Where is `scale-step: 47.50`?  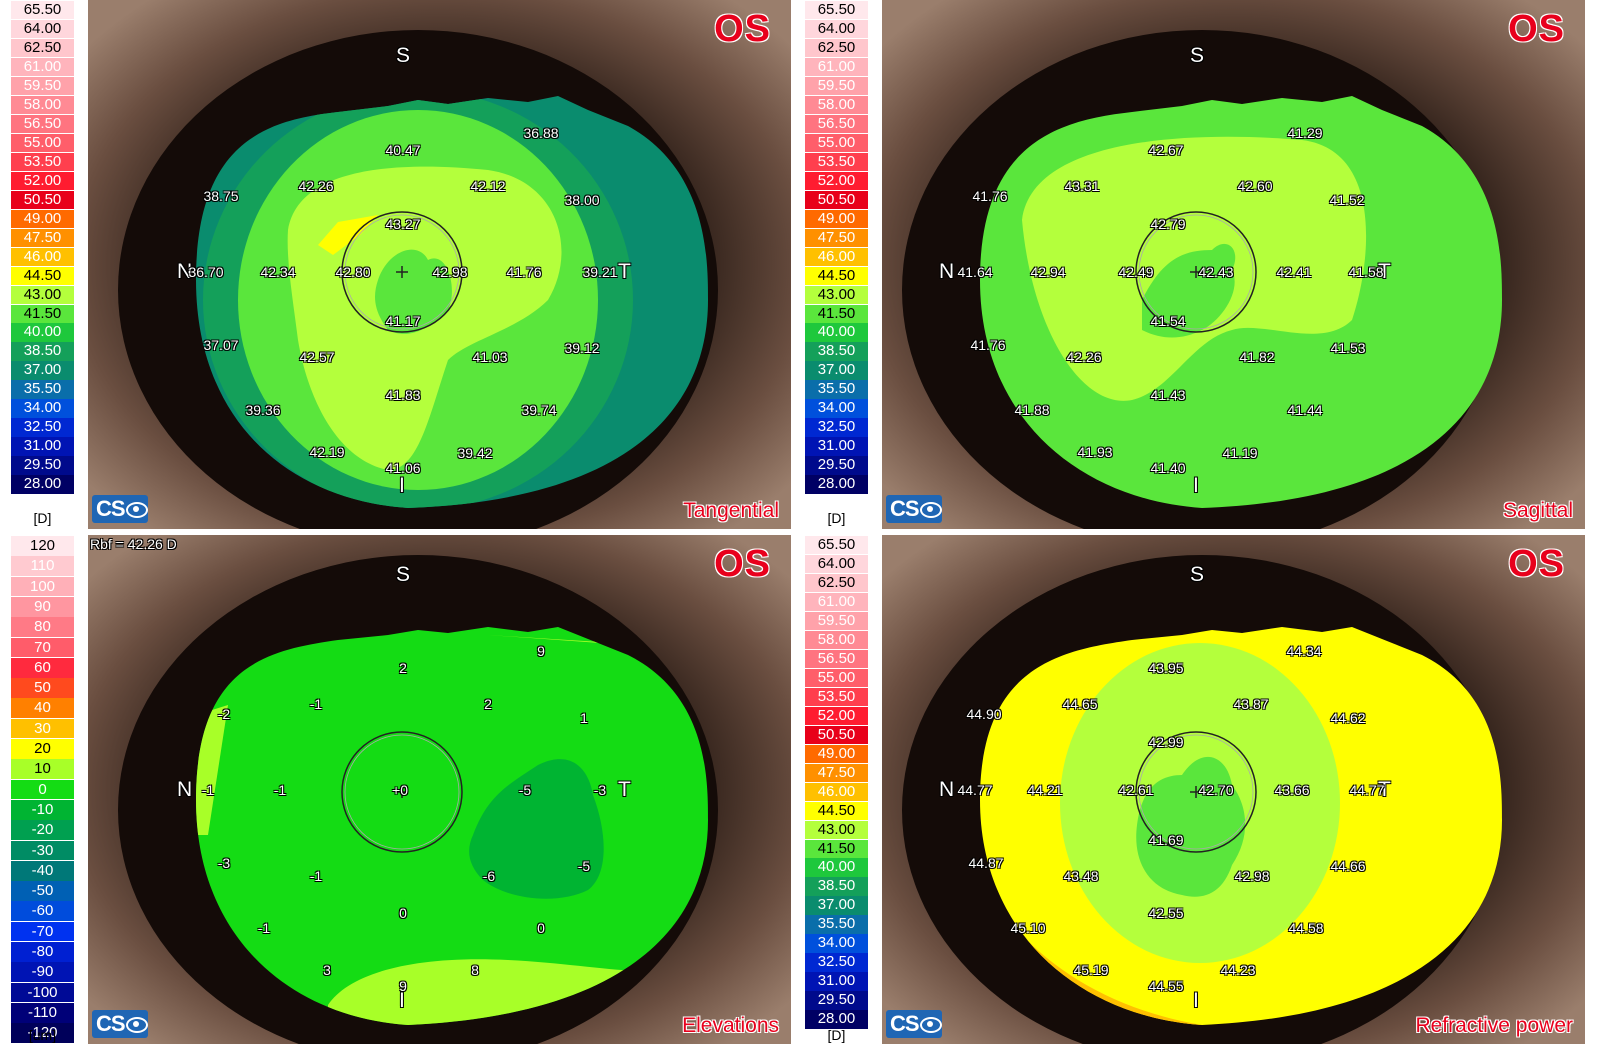
scale-step: 47.50 is located at coordinates (836, 238).